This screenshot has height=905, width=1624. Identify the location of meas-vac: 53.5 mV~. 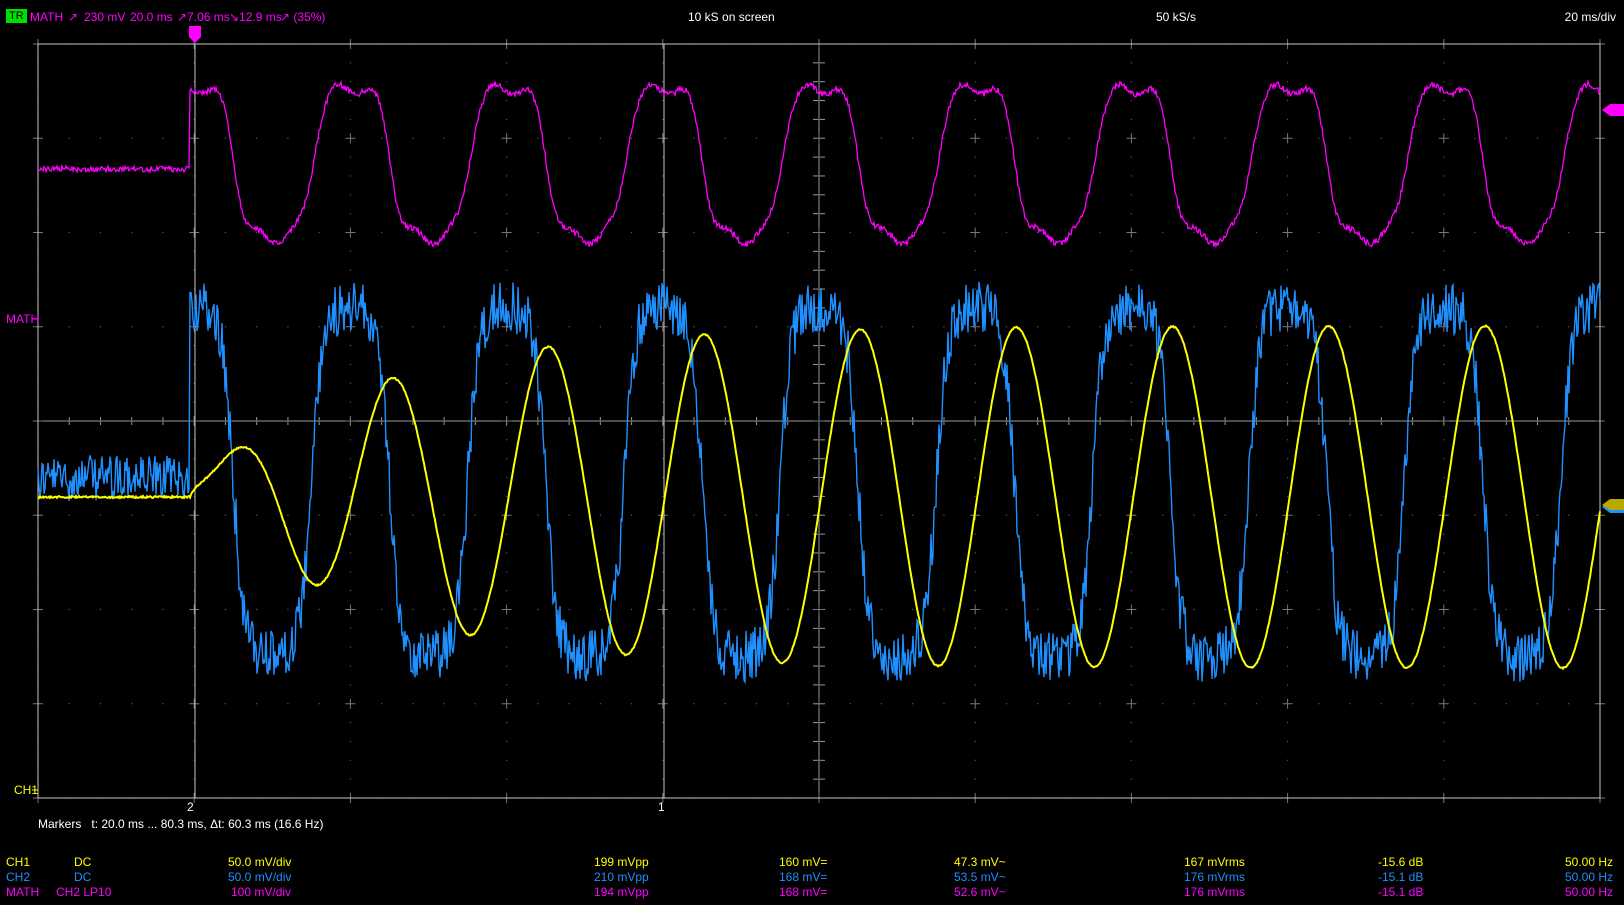
(980, 877).